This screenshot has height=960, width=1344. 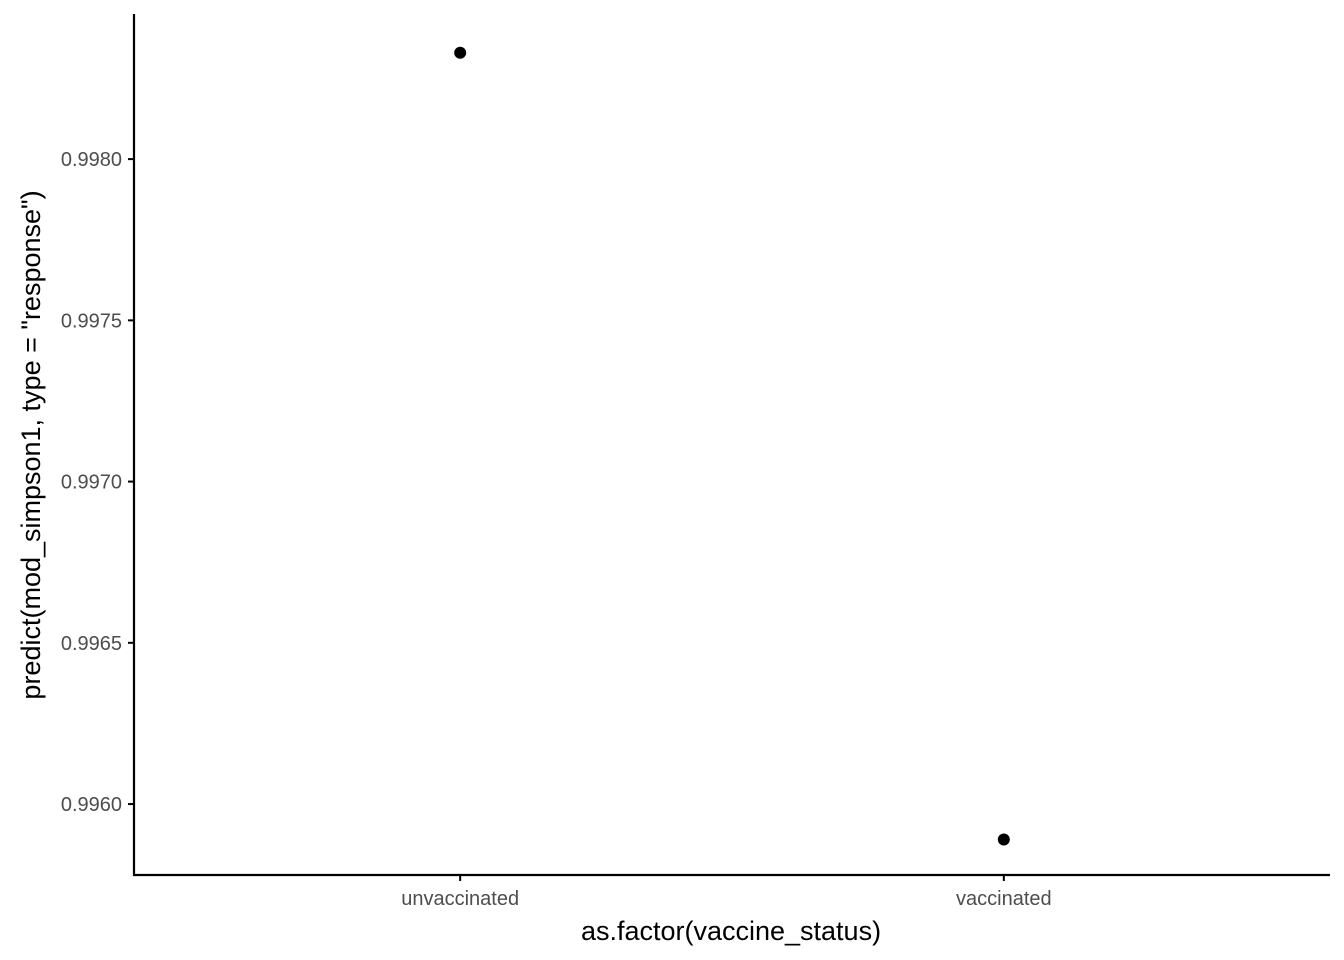 What do you see at coordinates (1004, 899) in the screenshot?
I see `x-tick-label: vaccinated` at bounding box center [1004, 899].